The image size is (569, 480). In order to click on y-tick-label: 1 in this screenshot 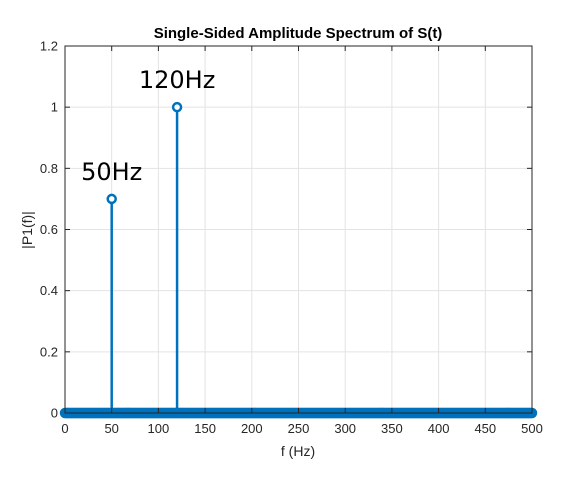, I will do `click(54, 107)`.